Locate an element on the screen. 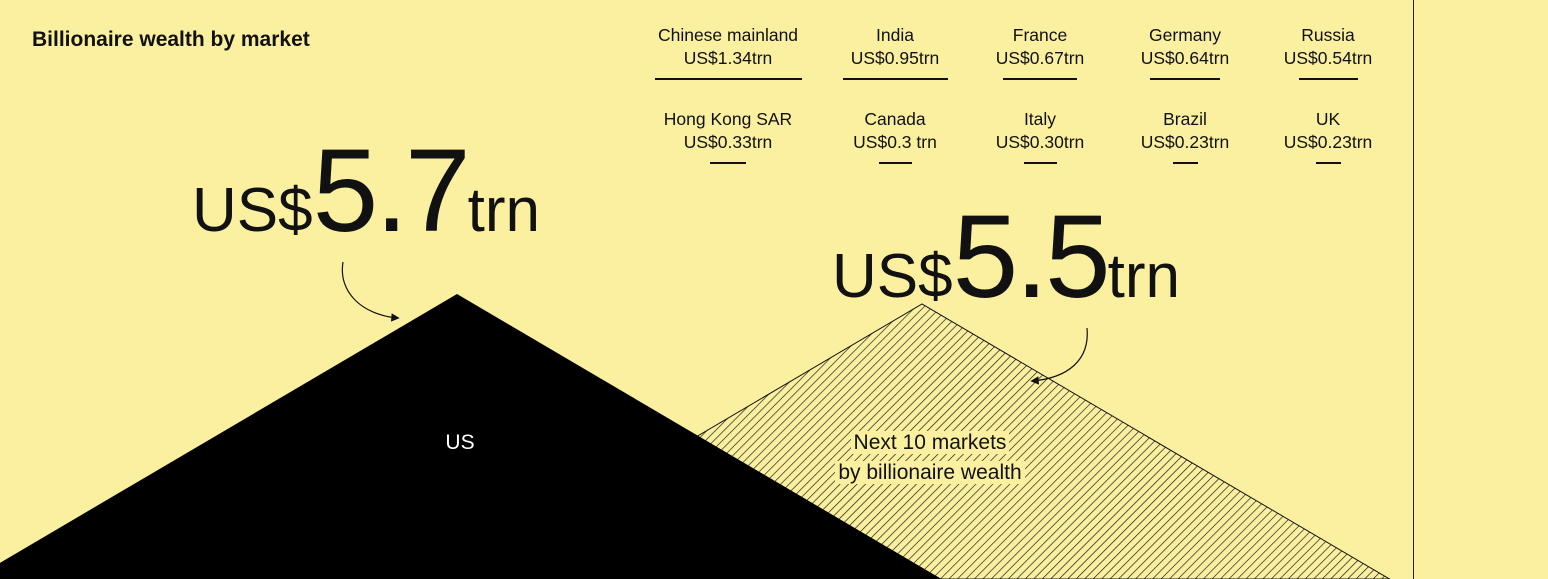  market-item: Germany US$0.64trn is located at coordinates (1185, 52).